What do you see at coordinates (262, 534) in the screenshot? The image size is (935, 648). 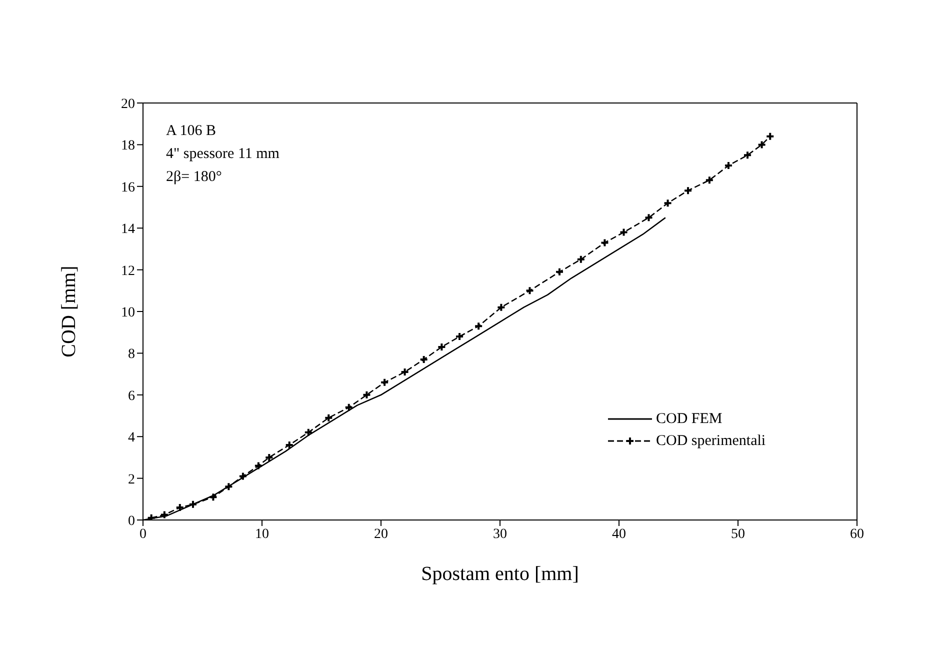 I see `x-tick-label: 10` at bounding box center [262, 534].